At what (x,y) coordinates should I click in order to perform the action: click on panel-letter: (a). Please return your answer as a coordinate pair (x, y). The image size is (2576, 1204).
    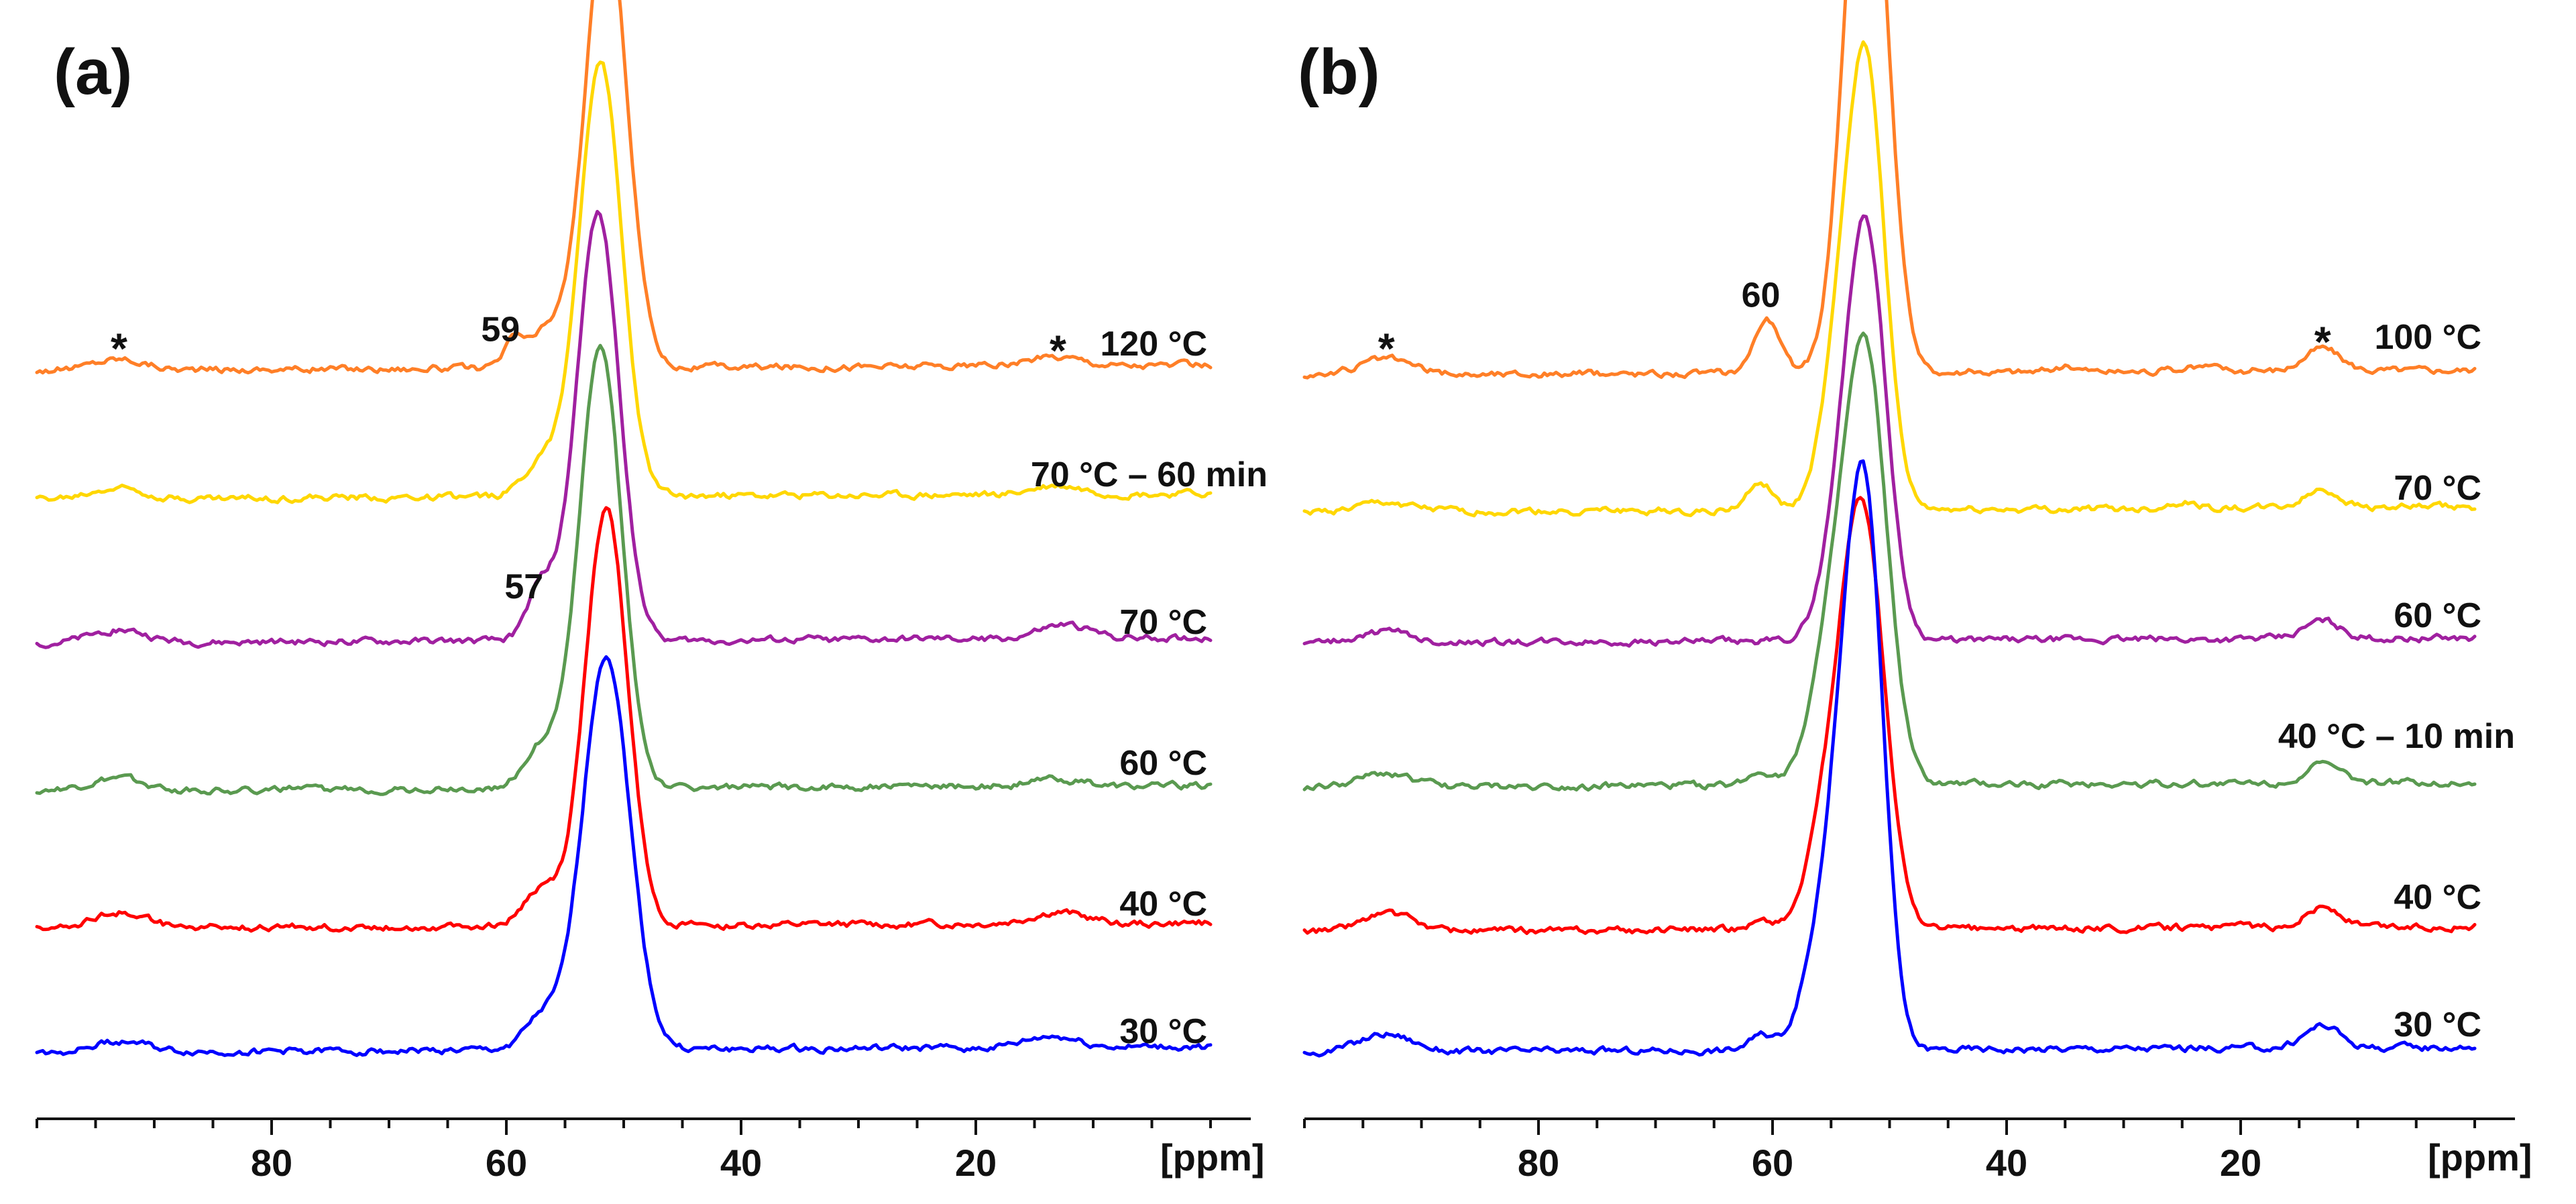
    Looking at the image, I should click on (93, 72).